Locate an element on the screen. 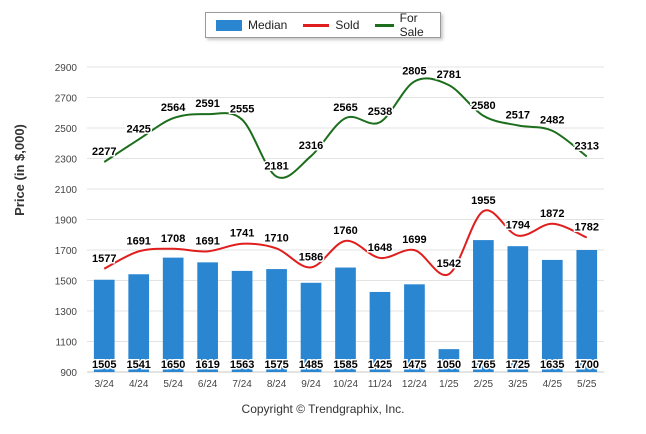  chart-legend: Median Sold For Sale is located at coordinates (323, 25).